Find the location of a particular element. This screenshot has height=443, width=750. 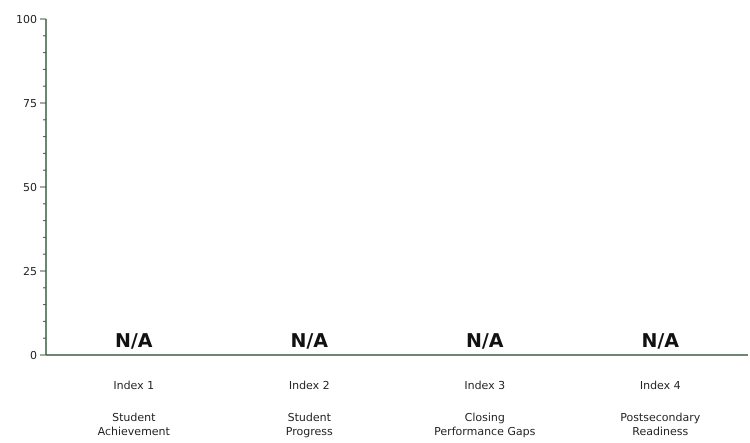

category-label: Index 4 Postsecondary Readiness is located at coordinates (660, 408).